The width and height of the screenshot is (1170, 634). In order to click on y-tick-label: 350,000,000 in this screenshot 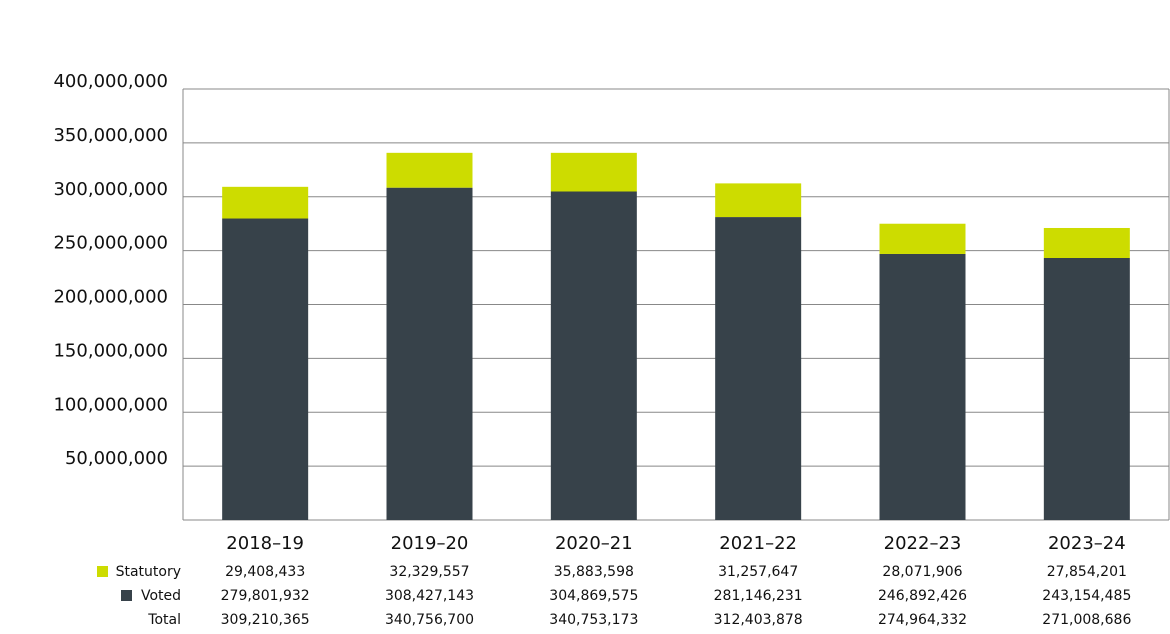, I will do `click(110, 135)`.